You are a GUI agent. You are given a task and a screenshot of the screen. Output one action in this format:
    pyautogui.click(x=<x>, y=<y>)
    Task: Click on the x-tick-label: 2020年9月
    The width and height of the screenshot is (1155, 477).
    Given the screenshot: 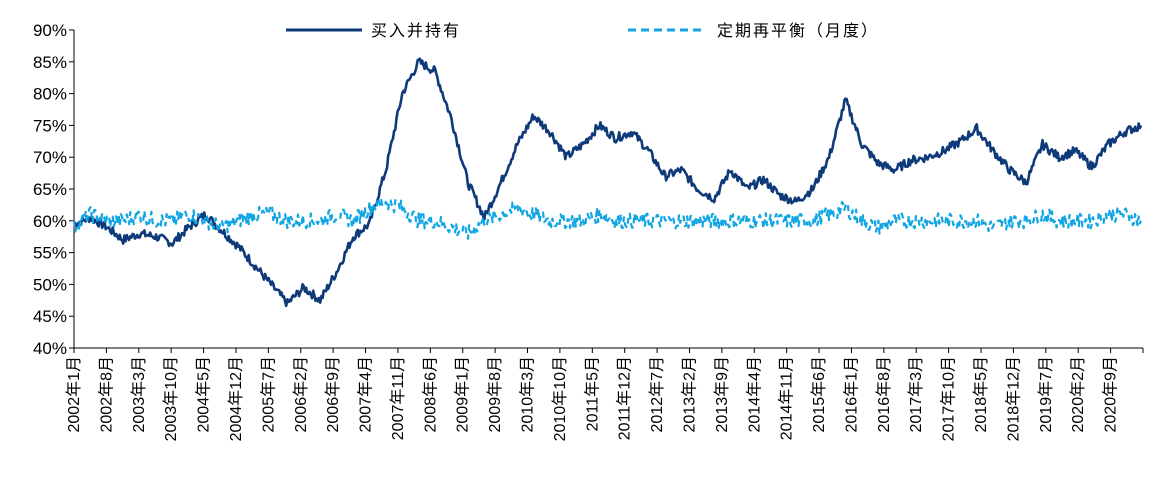 What is the action you would take?
    pyautogui.click(x=1111, y=394)
    